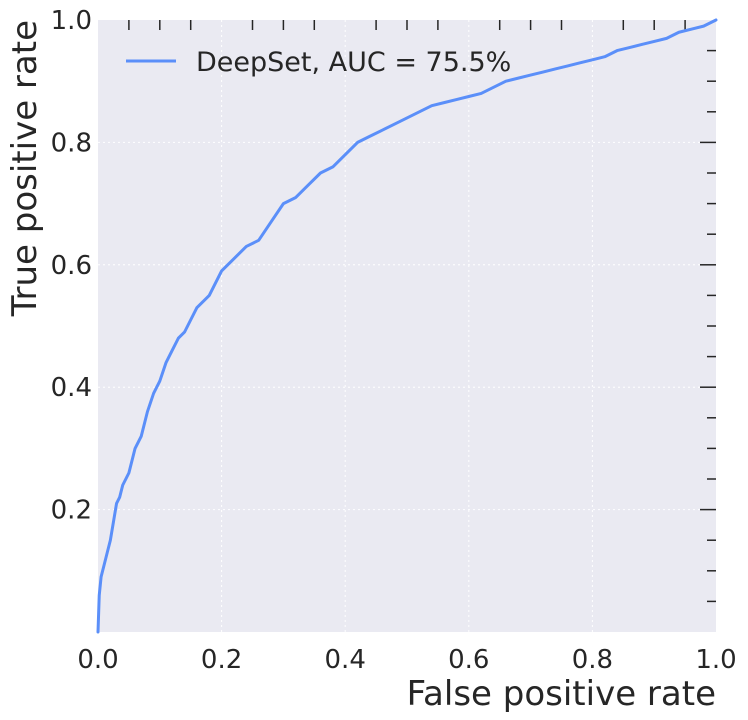  What do you see at coordinates (592, 660) in the screenshot?
I see `x-tick-label: 0.8` at bounding box center [592, 660].